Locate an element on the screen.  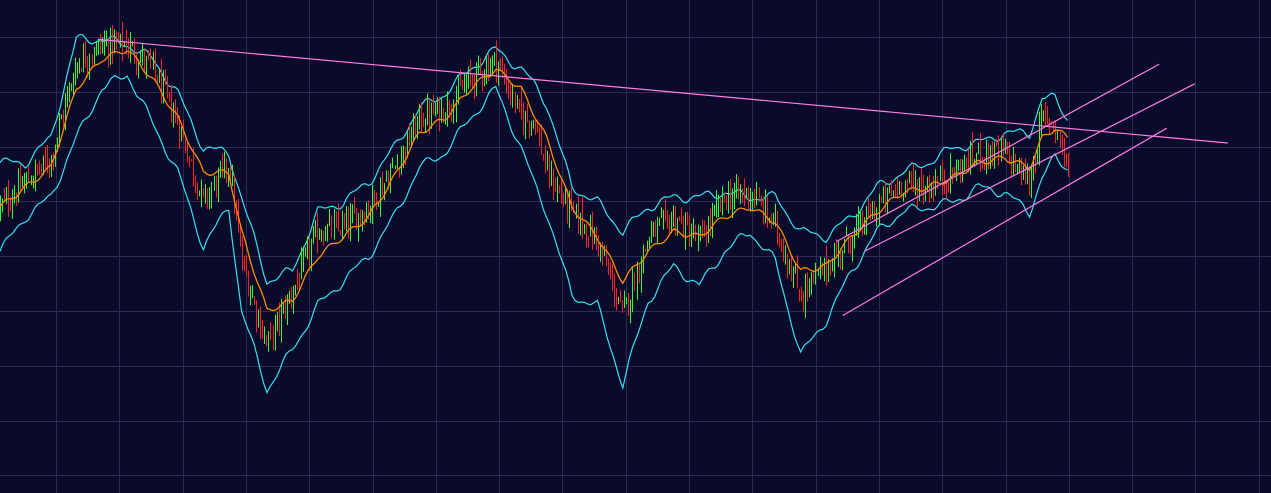
channel-lower-line is located at coordinates (1005, 222).